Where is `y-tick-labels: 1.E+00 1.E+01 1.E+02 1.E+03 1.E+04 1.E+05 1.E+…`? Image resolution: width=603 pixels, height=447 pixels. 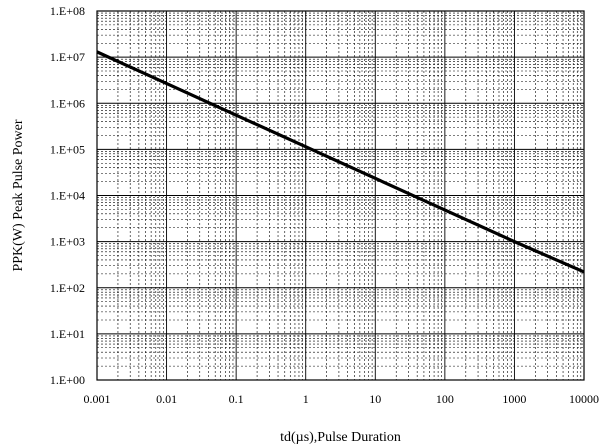 y-tick-labels: 1.E+00 1.E+01 1.E+02 1.E+03 1.E+04 1.E+05 1.E+… is located at coordinates (67, 195).